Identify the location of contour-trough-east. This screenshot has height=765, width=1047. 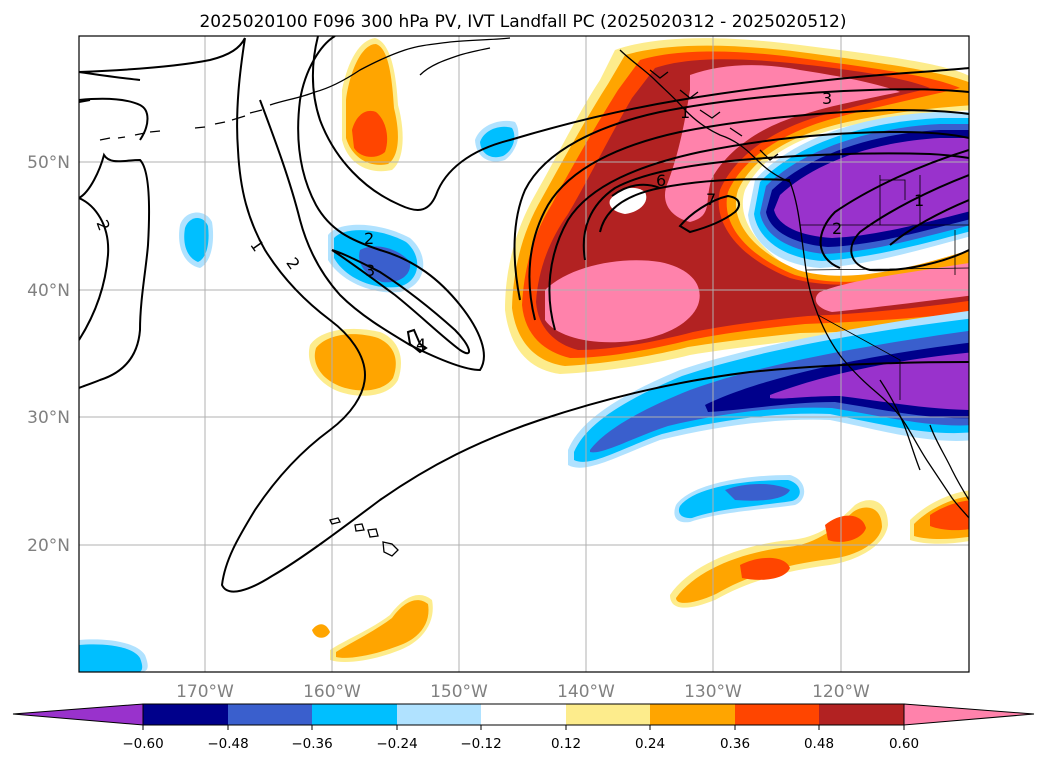
(909, 223).